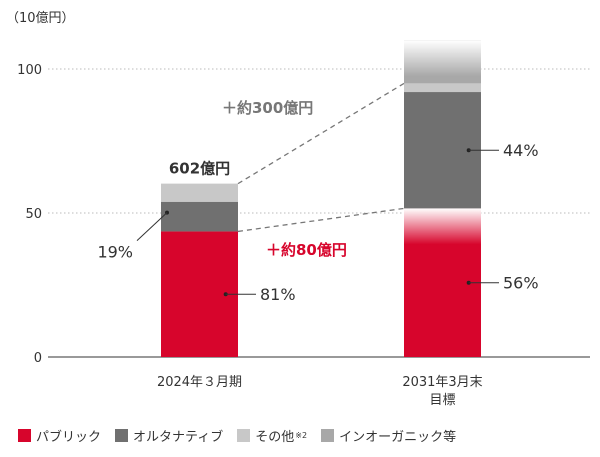 This screenshot has height=457, width=600. I want to click on growth-annotation: ＋約300億円, so click(267, 108).